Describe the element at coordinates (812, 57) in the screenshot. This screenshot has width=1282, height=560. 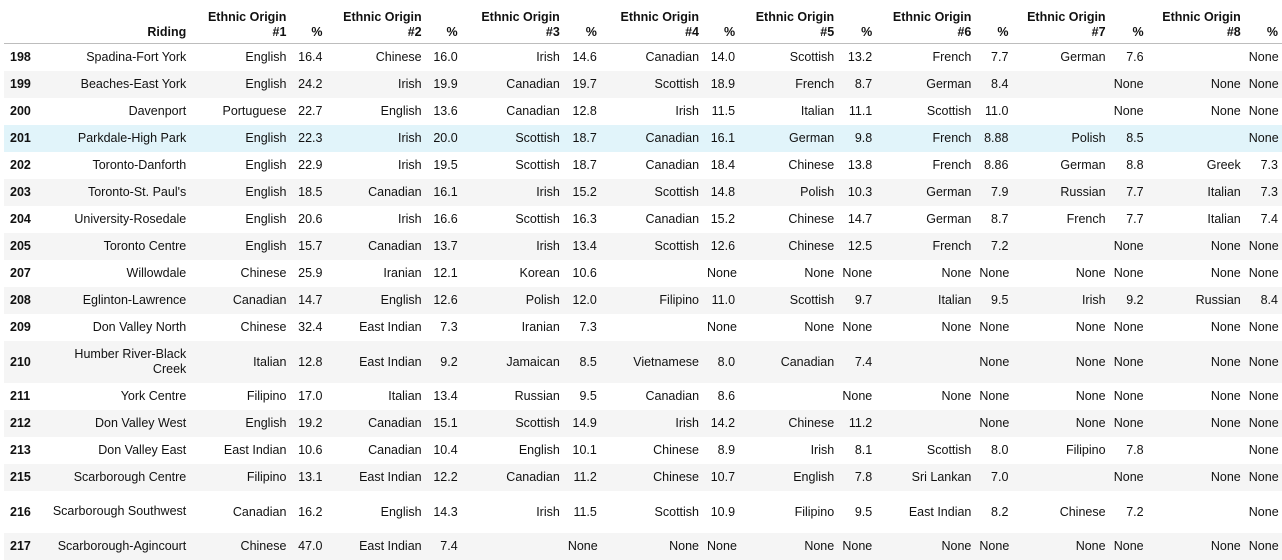
I see `cell-origin-5: Scottish` at that location.